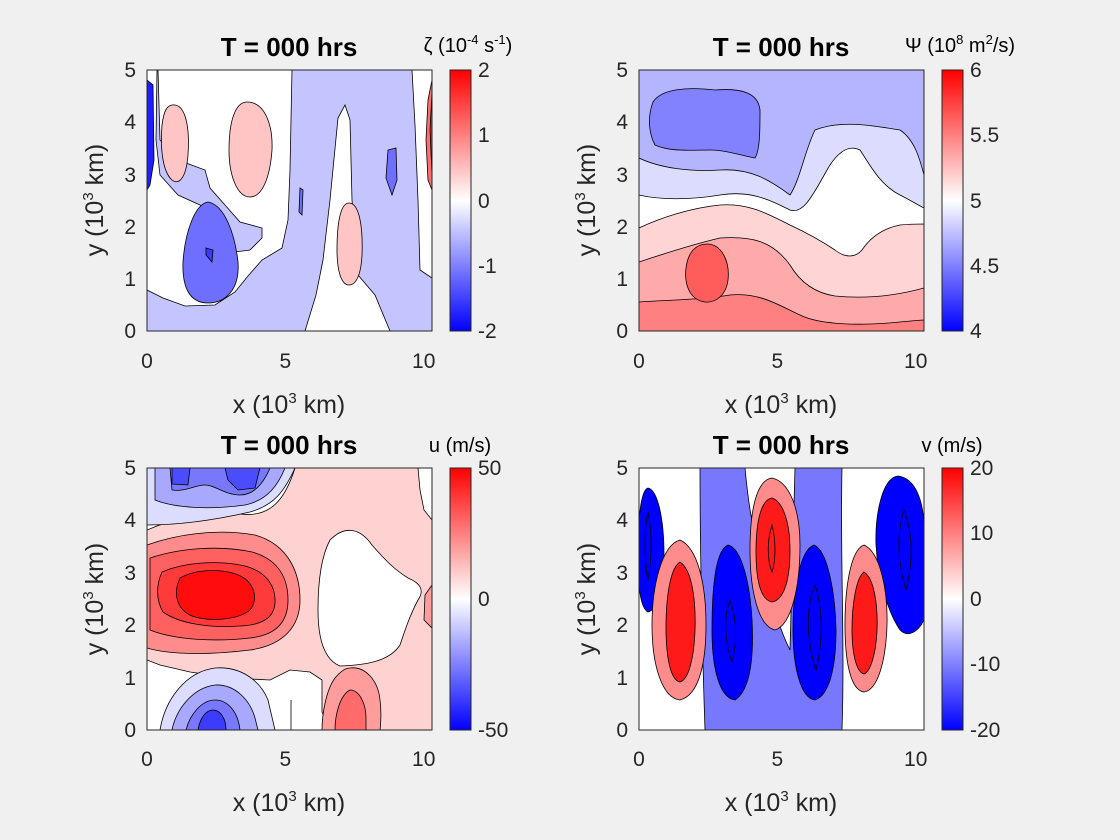 This screenshot has width=1120, height=840. Describe the element at coordinates (951, 446) in the screenshot. I see `colorbar-label: v (m/s)` at that location.